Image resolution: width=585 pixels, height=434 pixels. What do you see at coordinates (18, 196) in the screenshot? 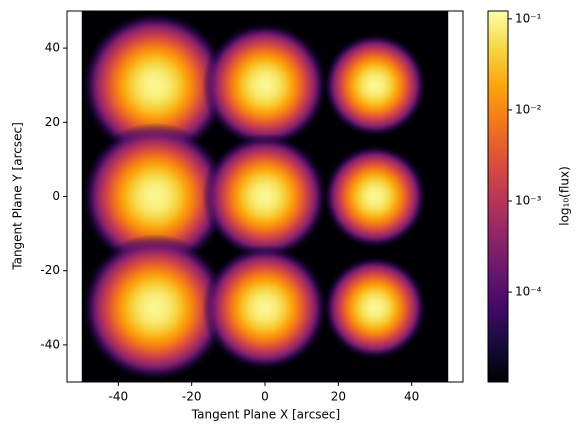
I see `y-axis-label: Tangent Plane Y [arcsec]` at bounding box center [18, 196].